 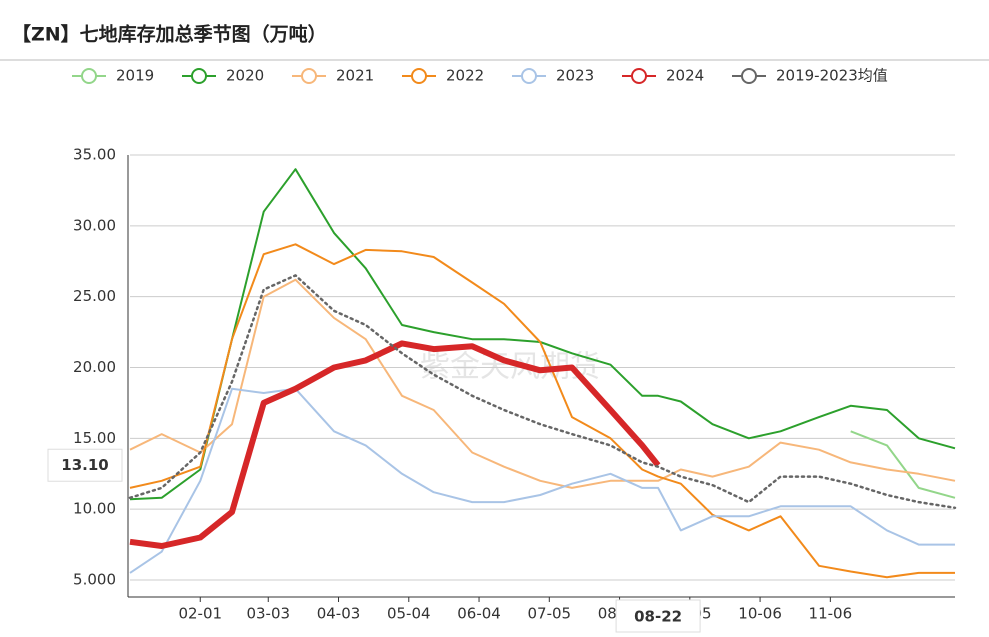 I want to click on y-tick-label: 35.00, so click(x=94, y=155).